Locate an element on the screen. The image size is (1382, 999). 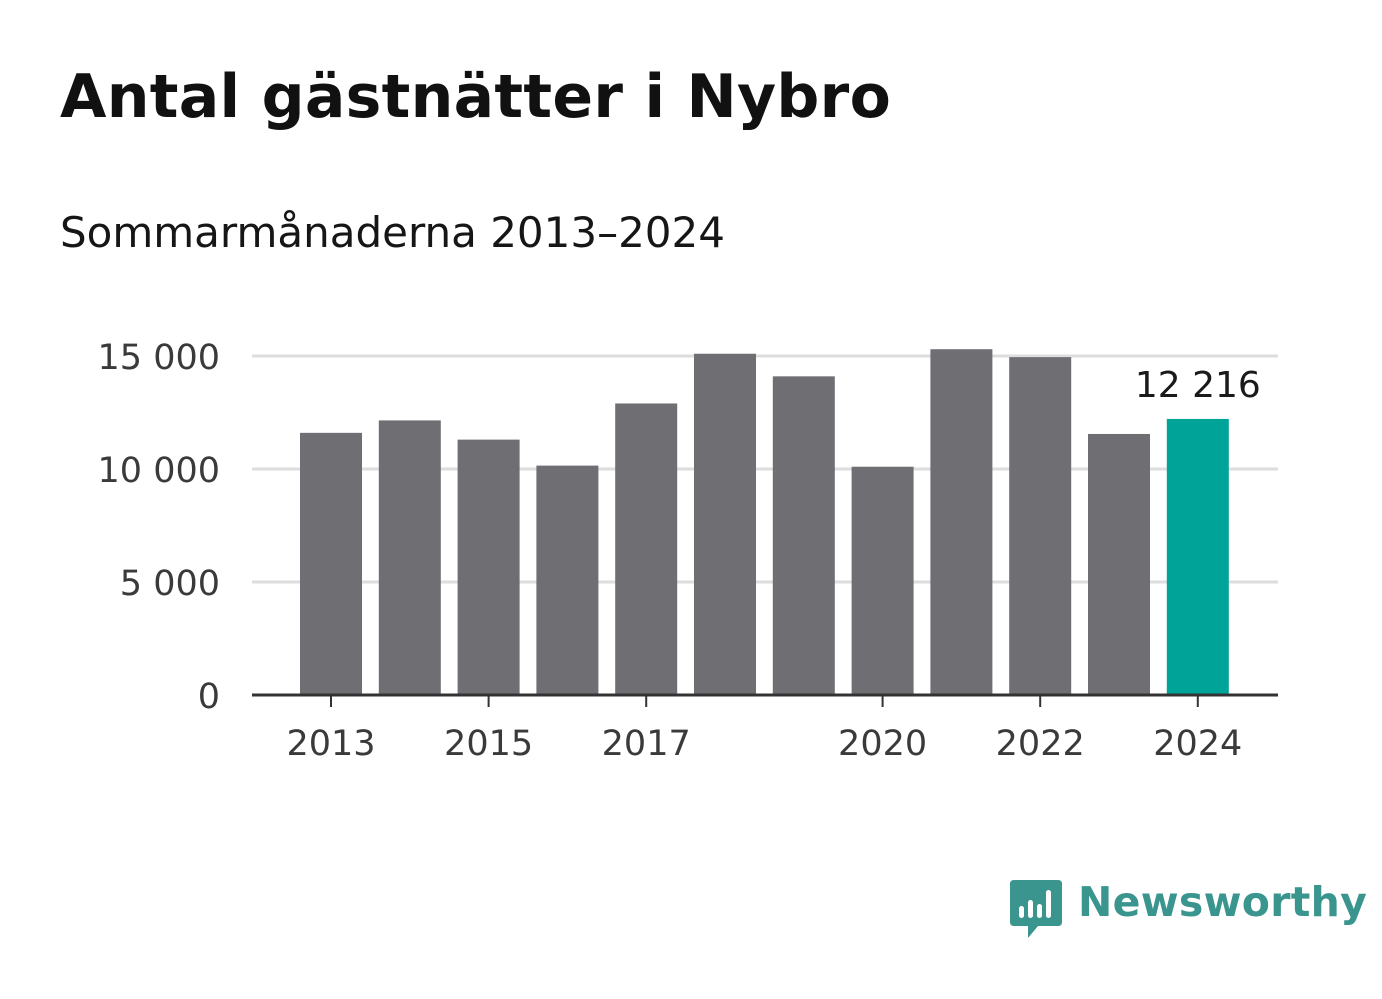
x-tick-label: 2024 is located at coordinates (1197, 744).